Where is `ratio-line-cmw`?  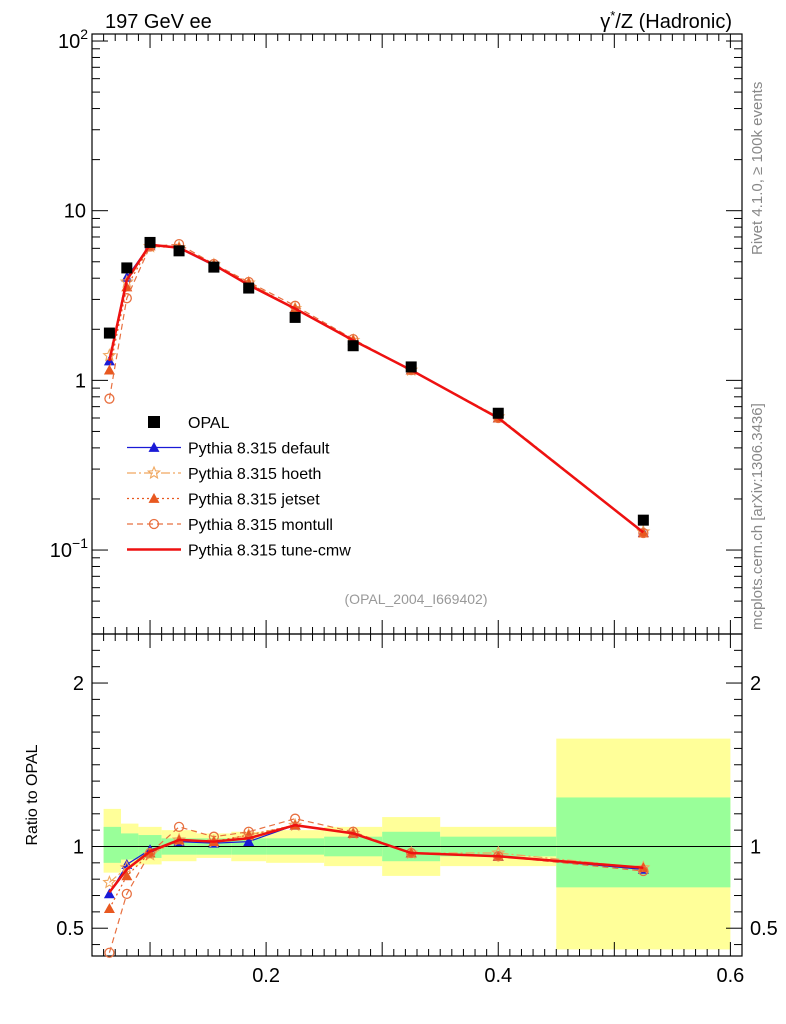
ratio-line-cmw is located at coordinates (376, 858).